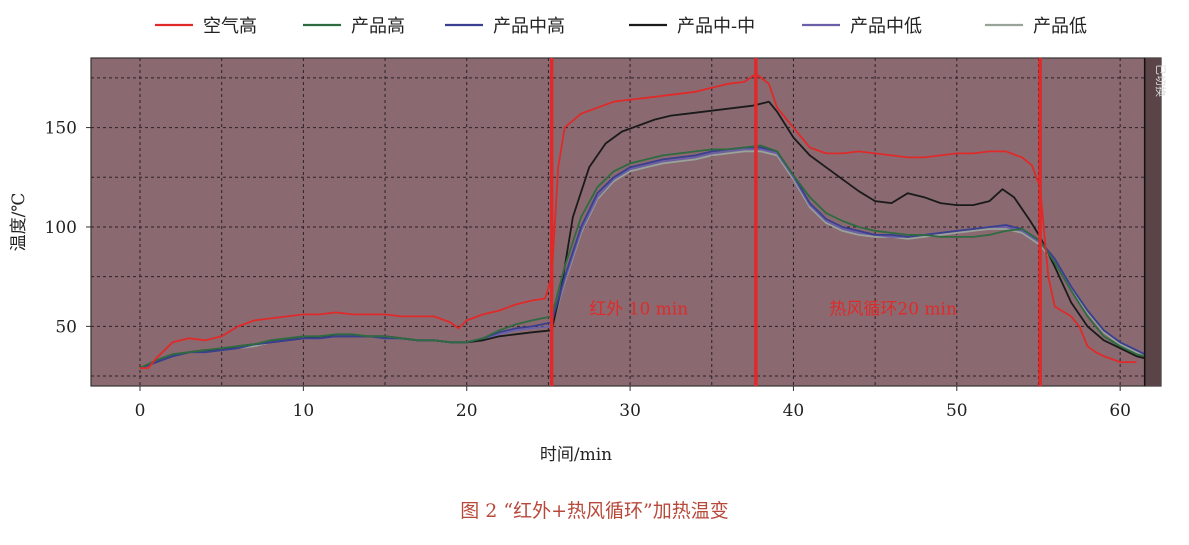 This screenshot has height=545, width=1189. I want to click on x-tick-label: 0, so click(140, 411).